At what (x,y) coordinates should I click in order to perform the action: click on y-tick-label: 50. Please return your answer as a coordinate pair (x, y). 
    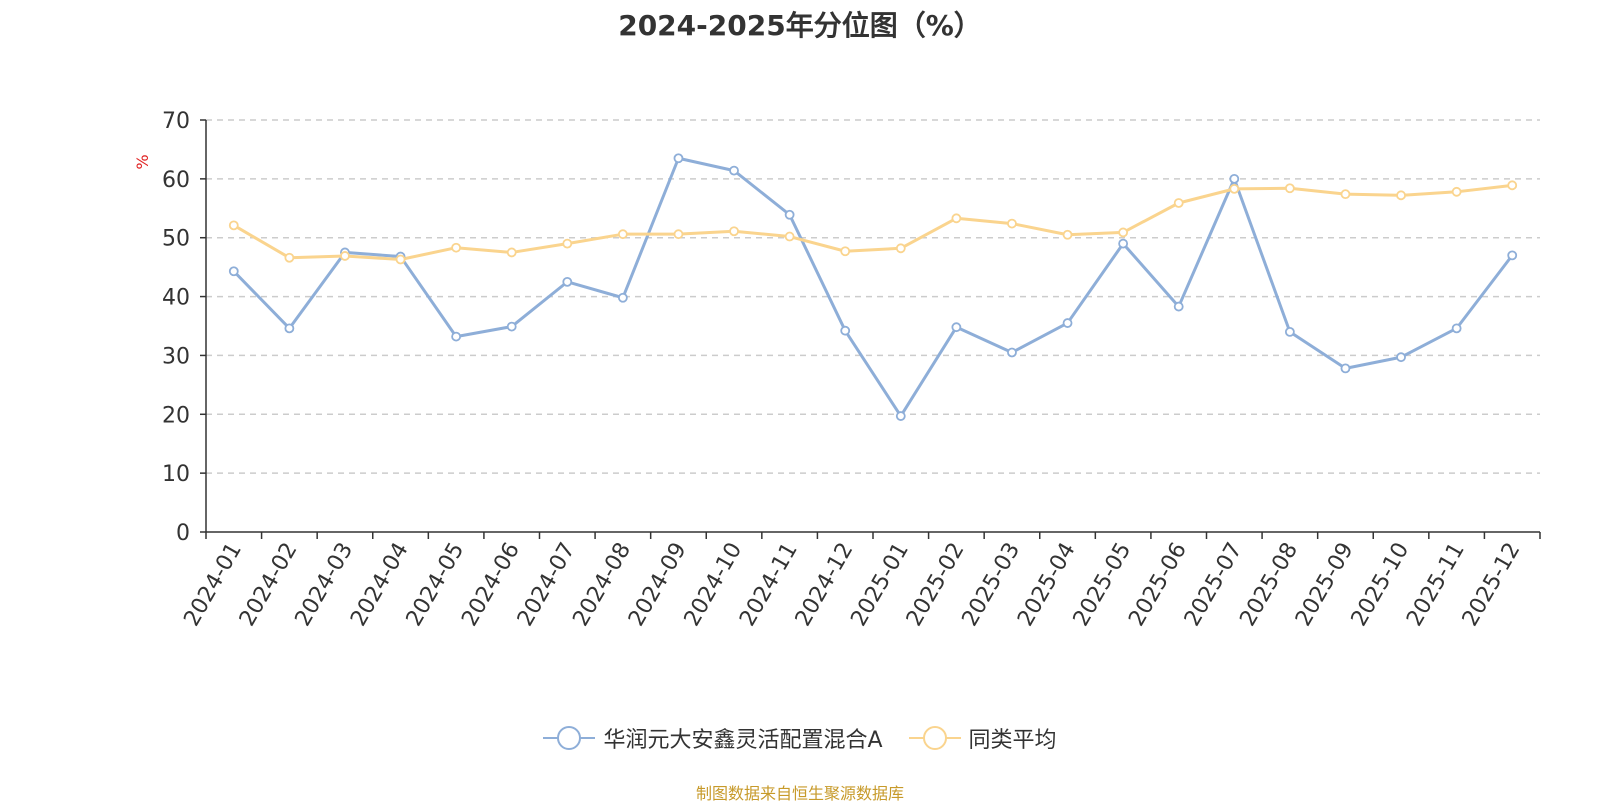
    Looking at the image, I should click on (176, 239).